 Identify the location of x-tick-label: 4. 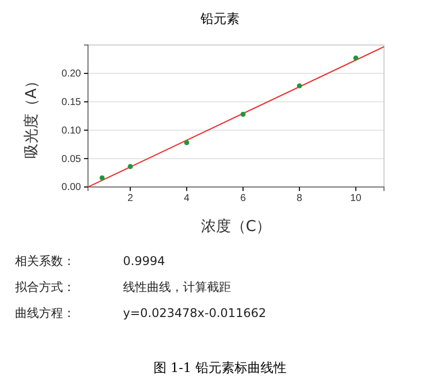
(187, 198).